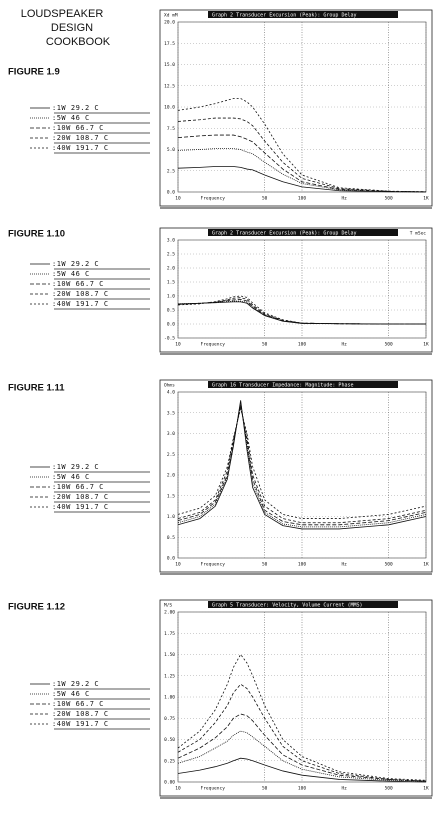 This screenshot has width=448, height=814. Describe the element at coordinates (36, 388) in the screenshot. I see `figure-label: FIGURE 1.11` at that location.